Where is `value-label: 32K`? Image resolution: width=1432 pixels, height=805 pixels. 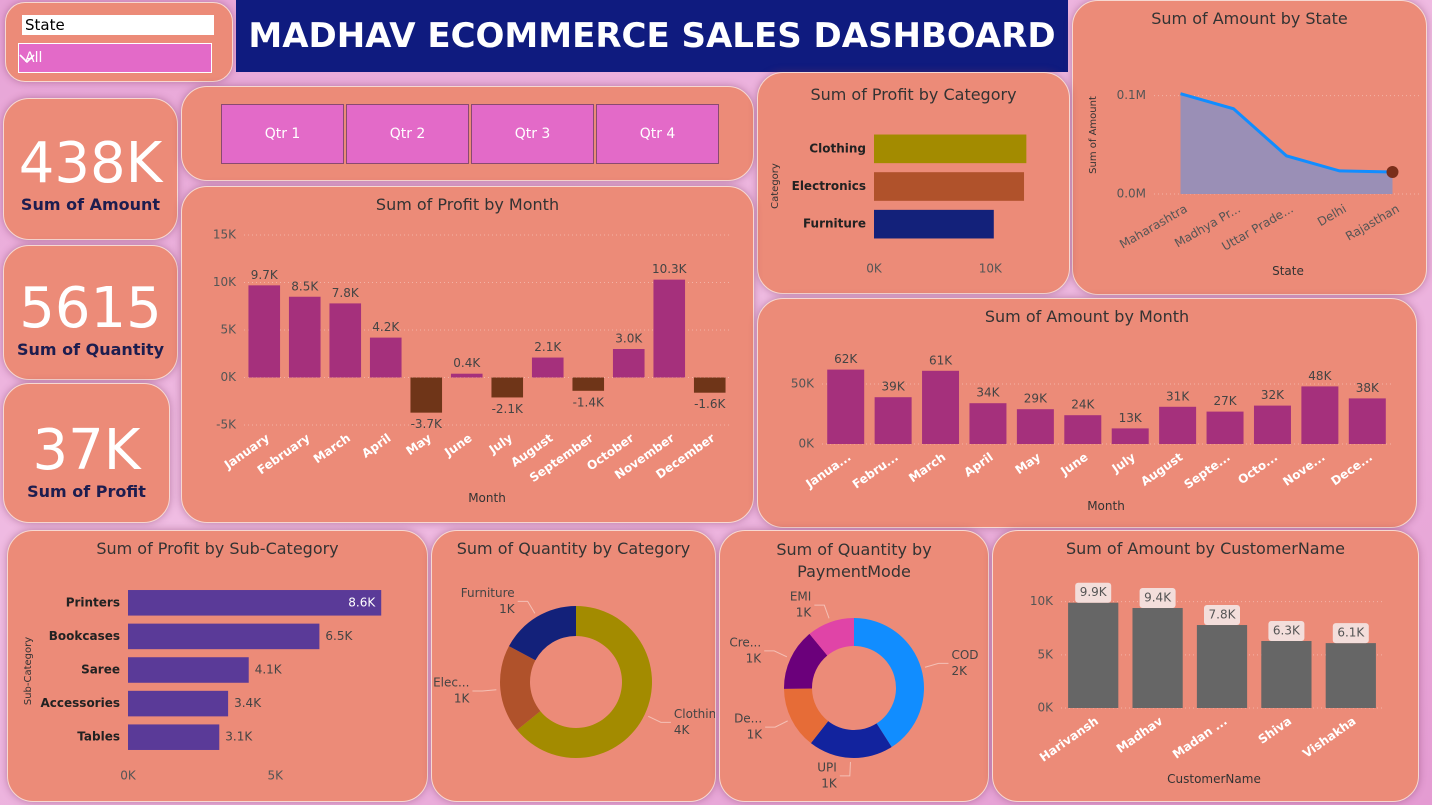
value-label: 32K is located at coordinates (1273, 395).